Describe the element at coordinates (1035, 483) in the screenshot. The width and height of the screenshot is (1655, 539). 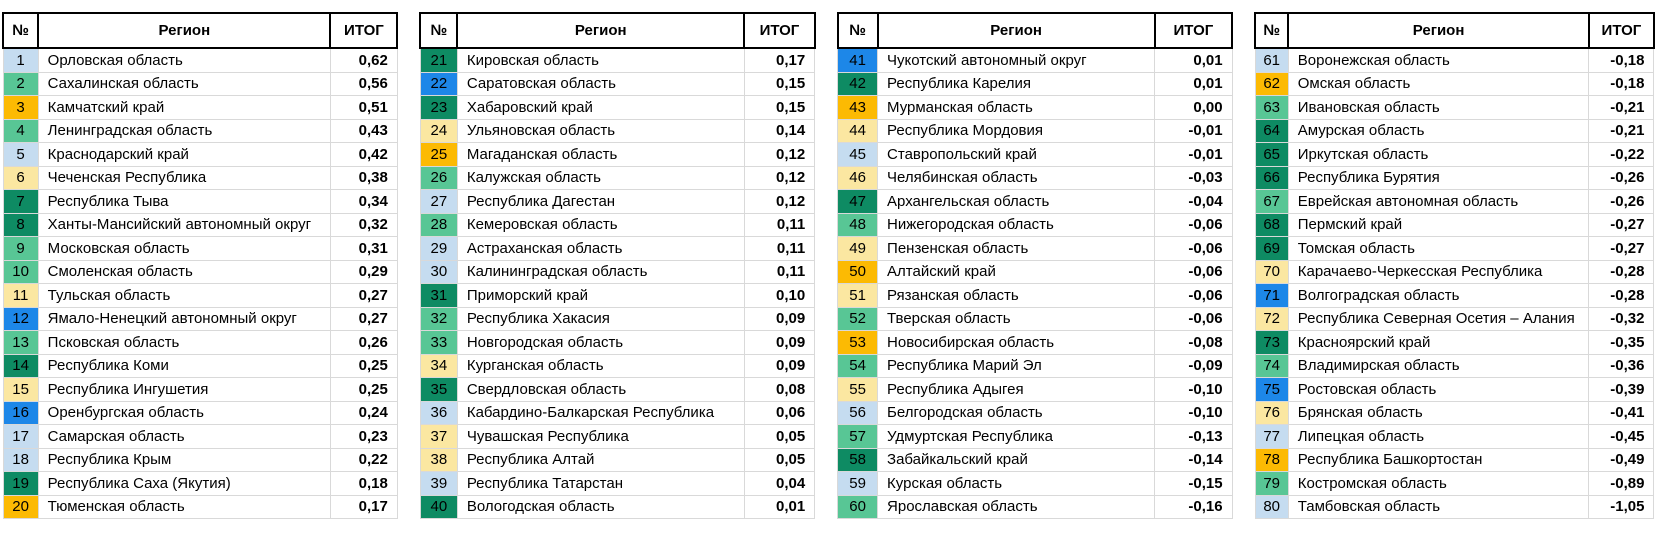
I see `table-row: 59 Курская область -0,15` at that location.